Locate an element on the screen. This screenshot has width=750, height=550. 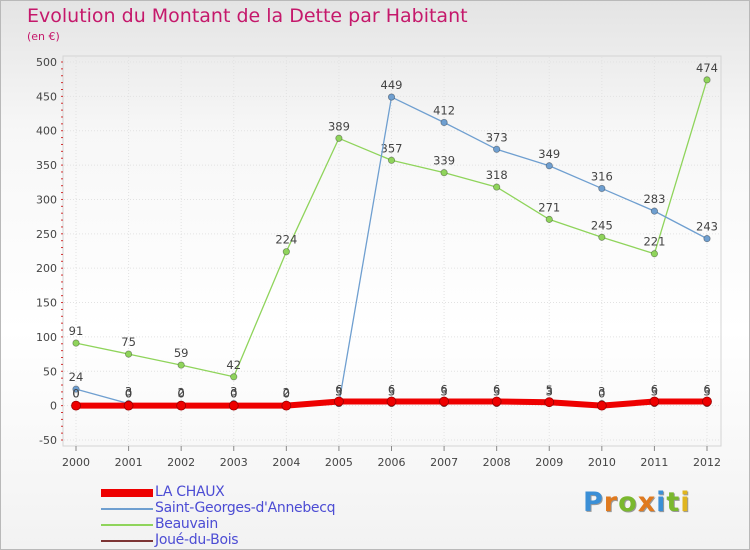
x-tick-label: 2006 is located at coordinates (392, 462).